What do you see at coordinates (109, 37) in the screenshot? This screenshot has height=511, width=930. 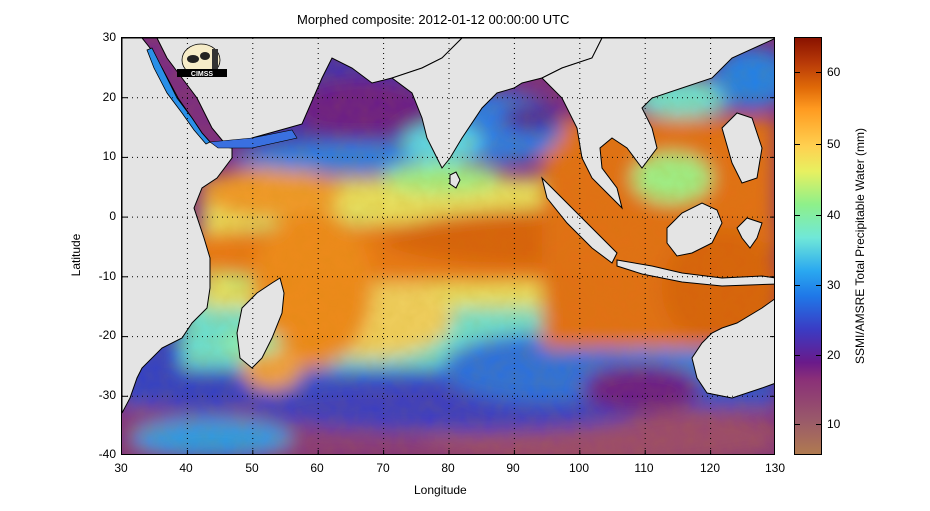 I see `y-tick-30: 30` at bounding box center [109, 37].